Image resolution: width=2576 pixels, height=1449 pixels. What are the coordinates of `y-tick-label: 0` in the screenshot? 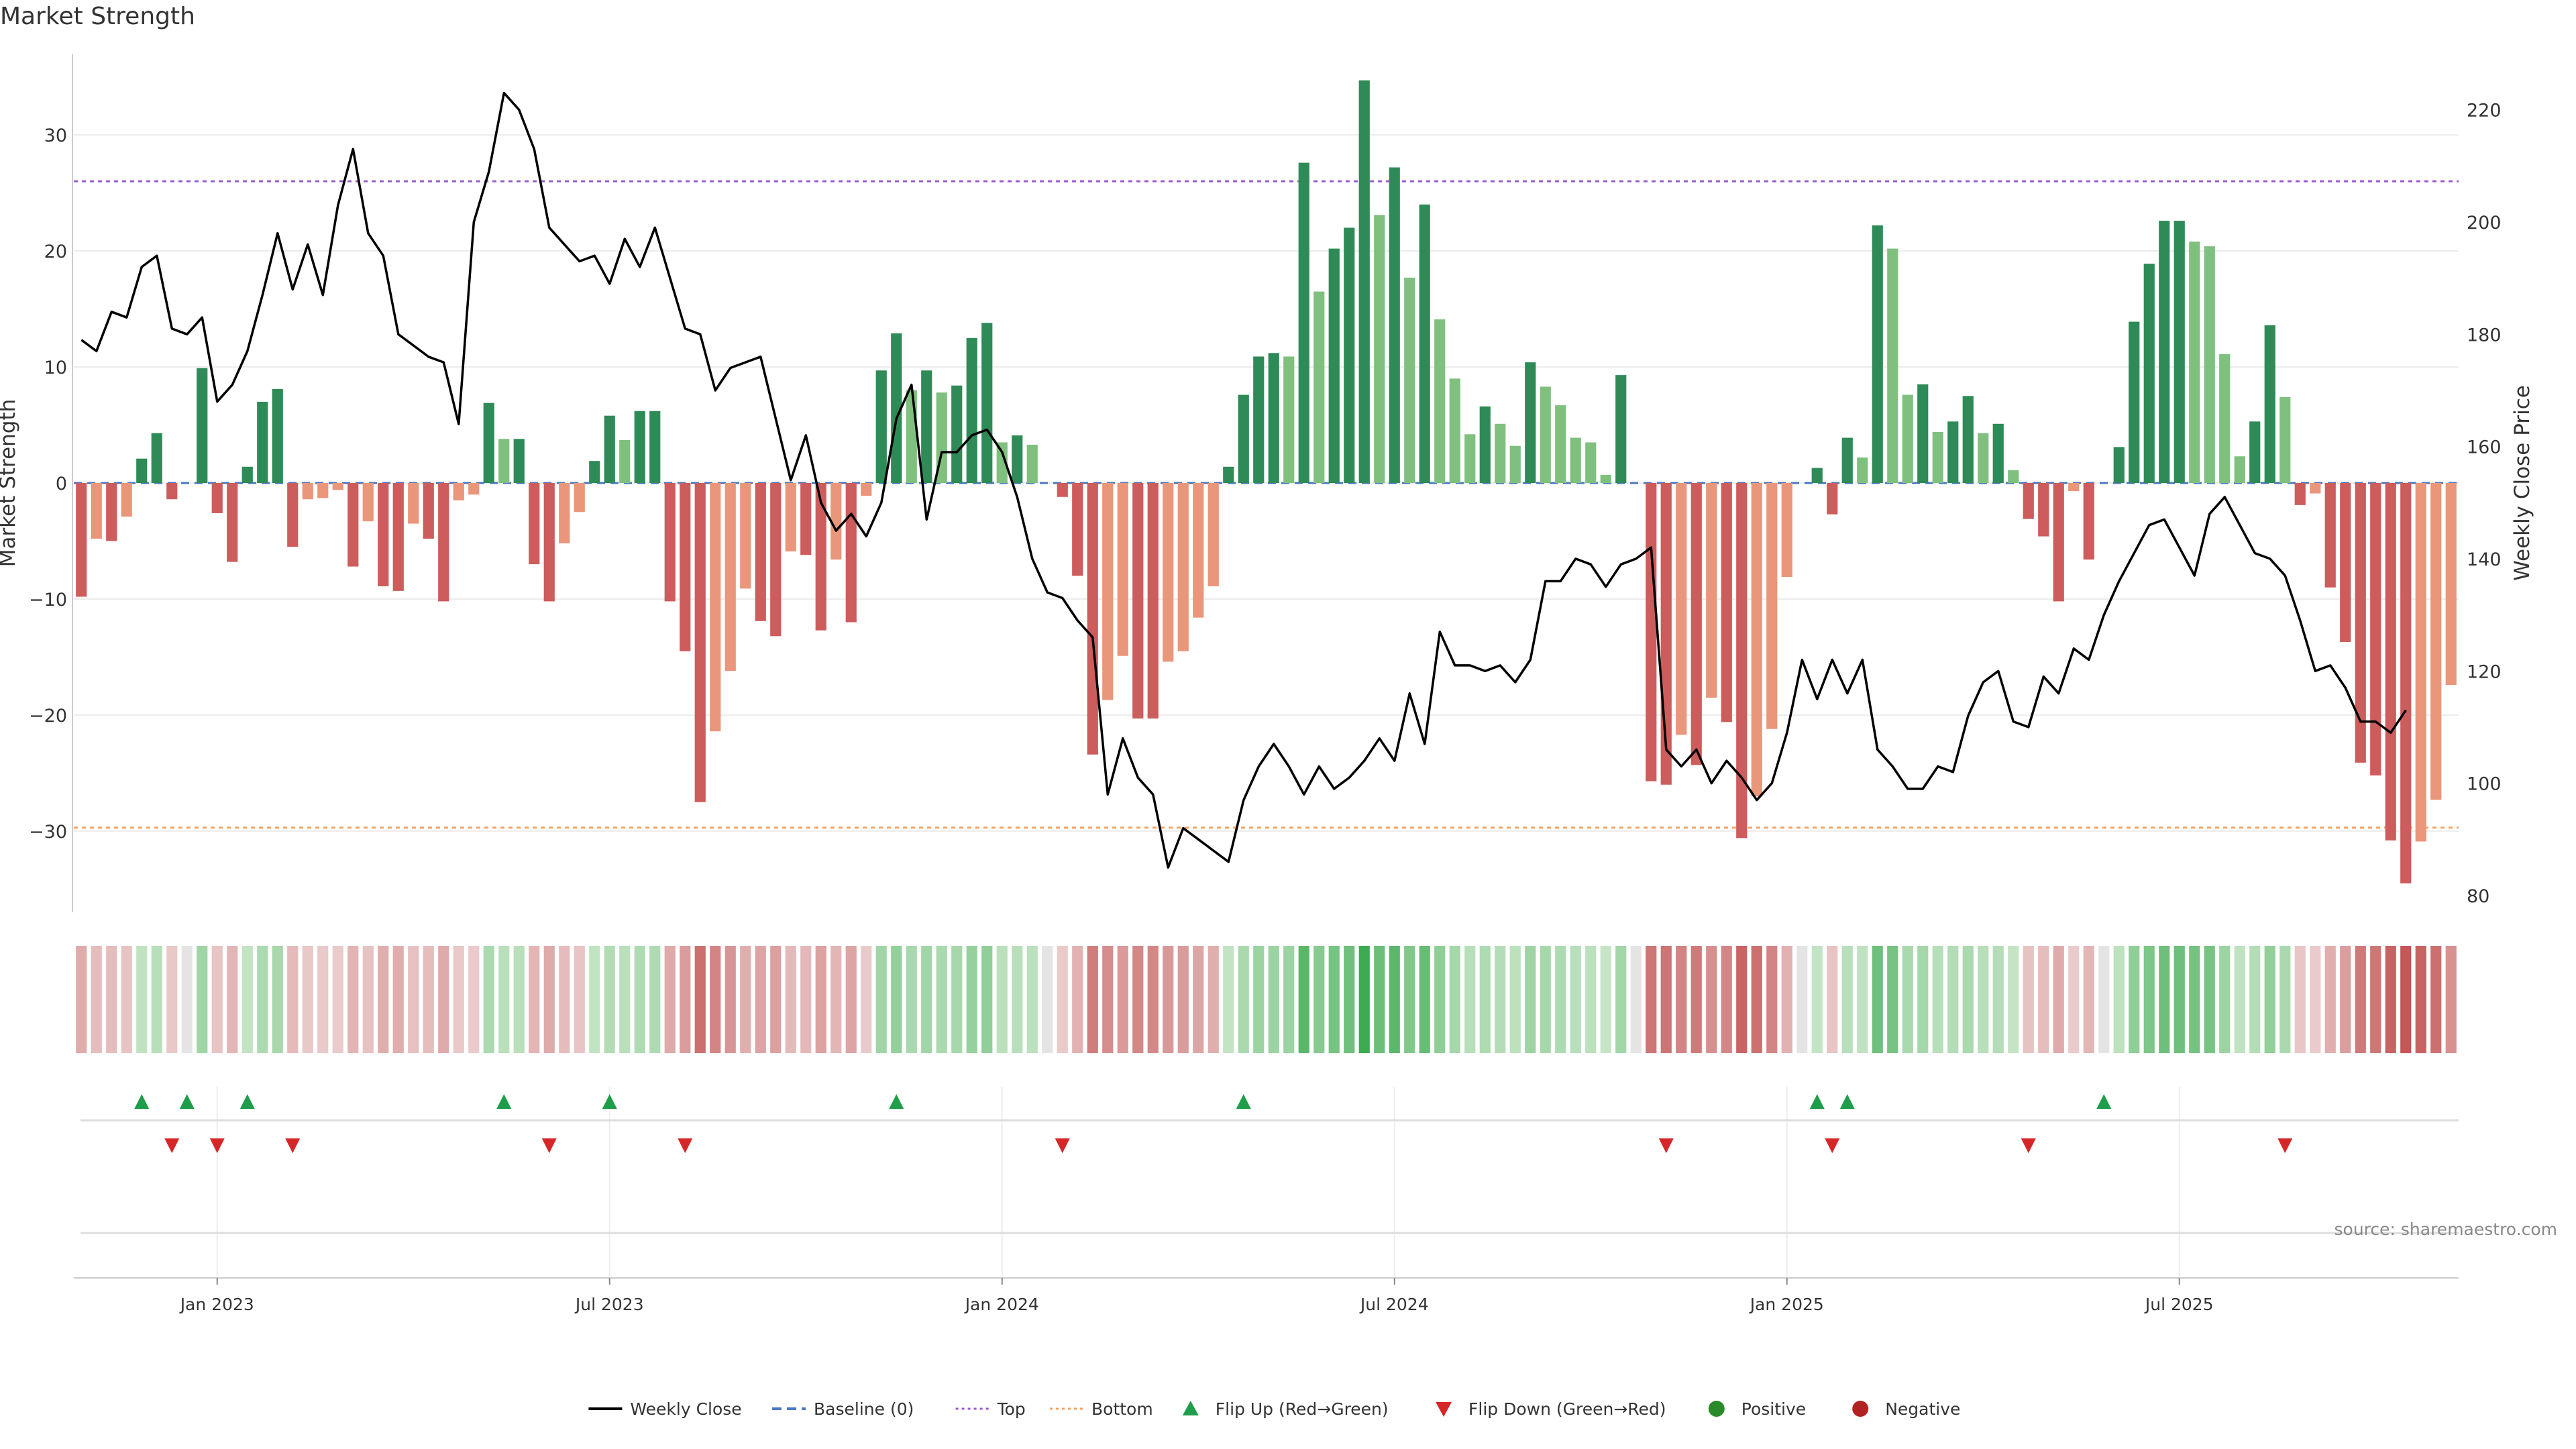 It's located at (61, 484).